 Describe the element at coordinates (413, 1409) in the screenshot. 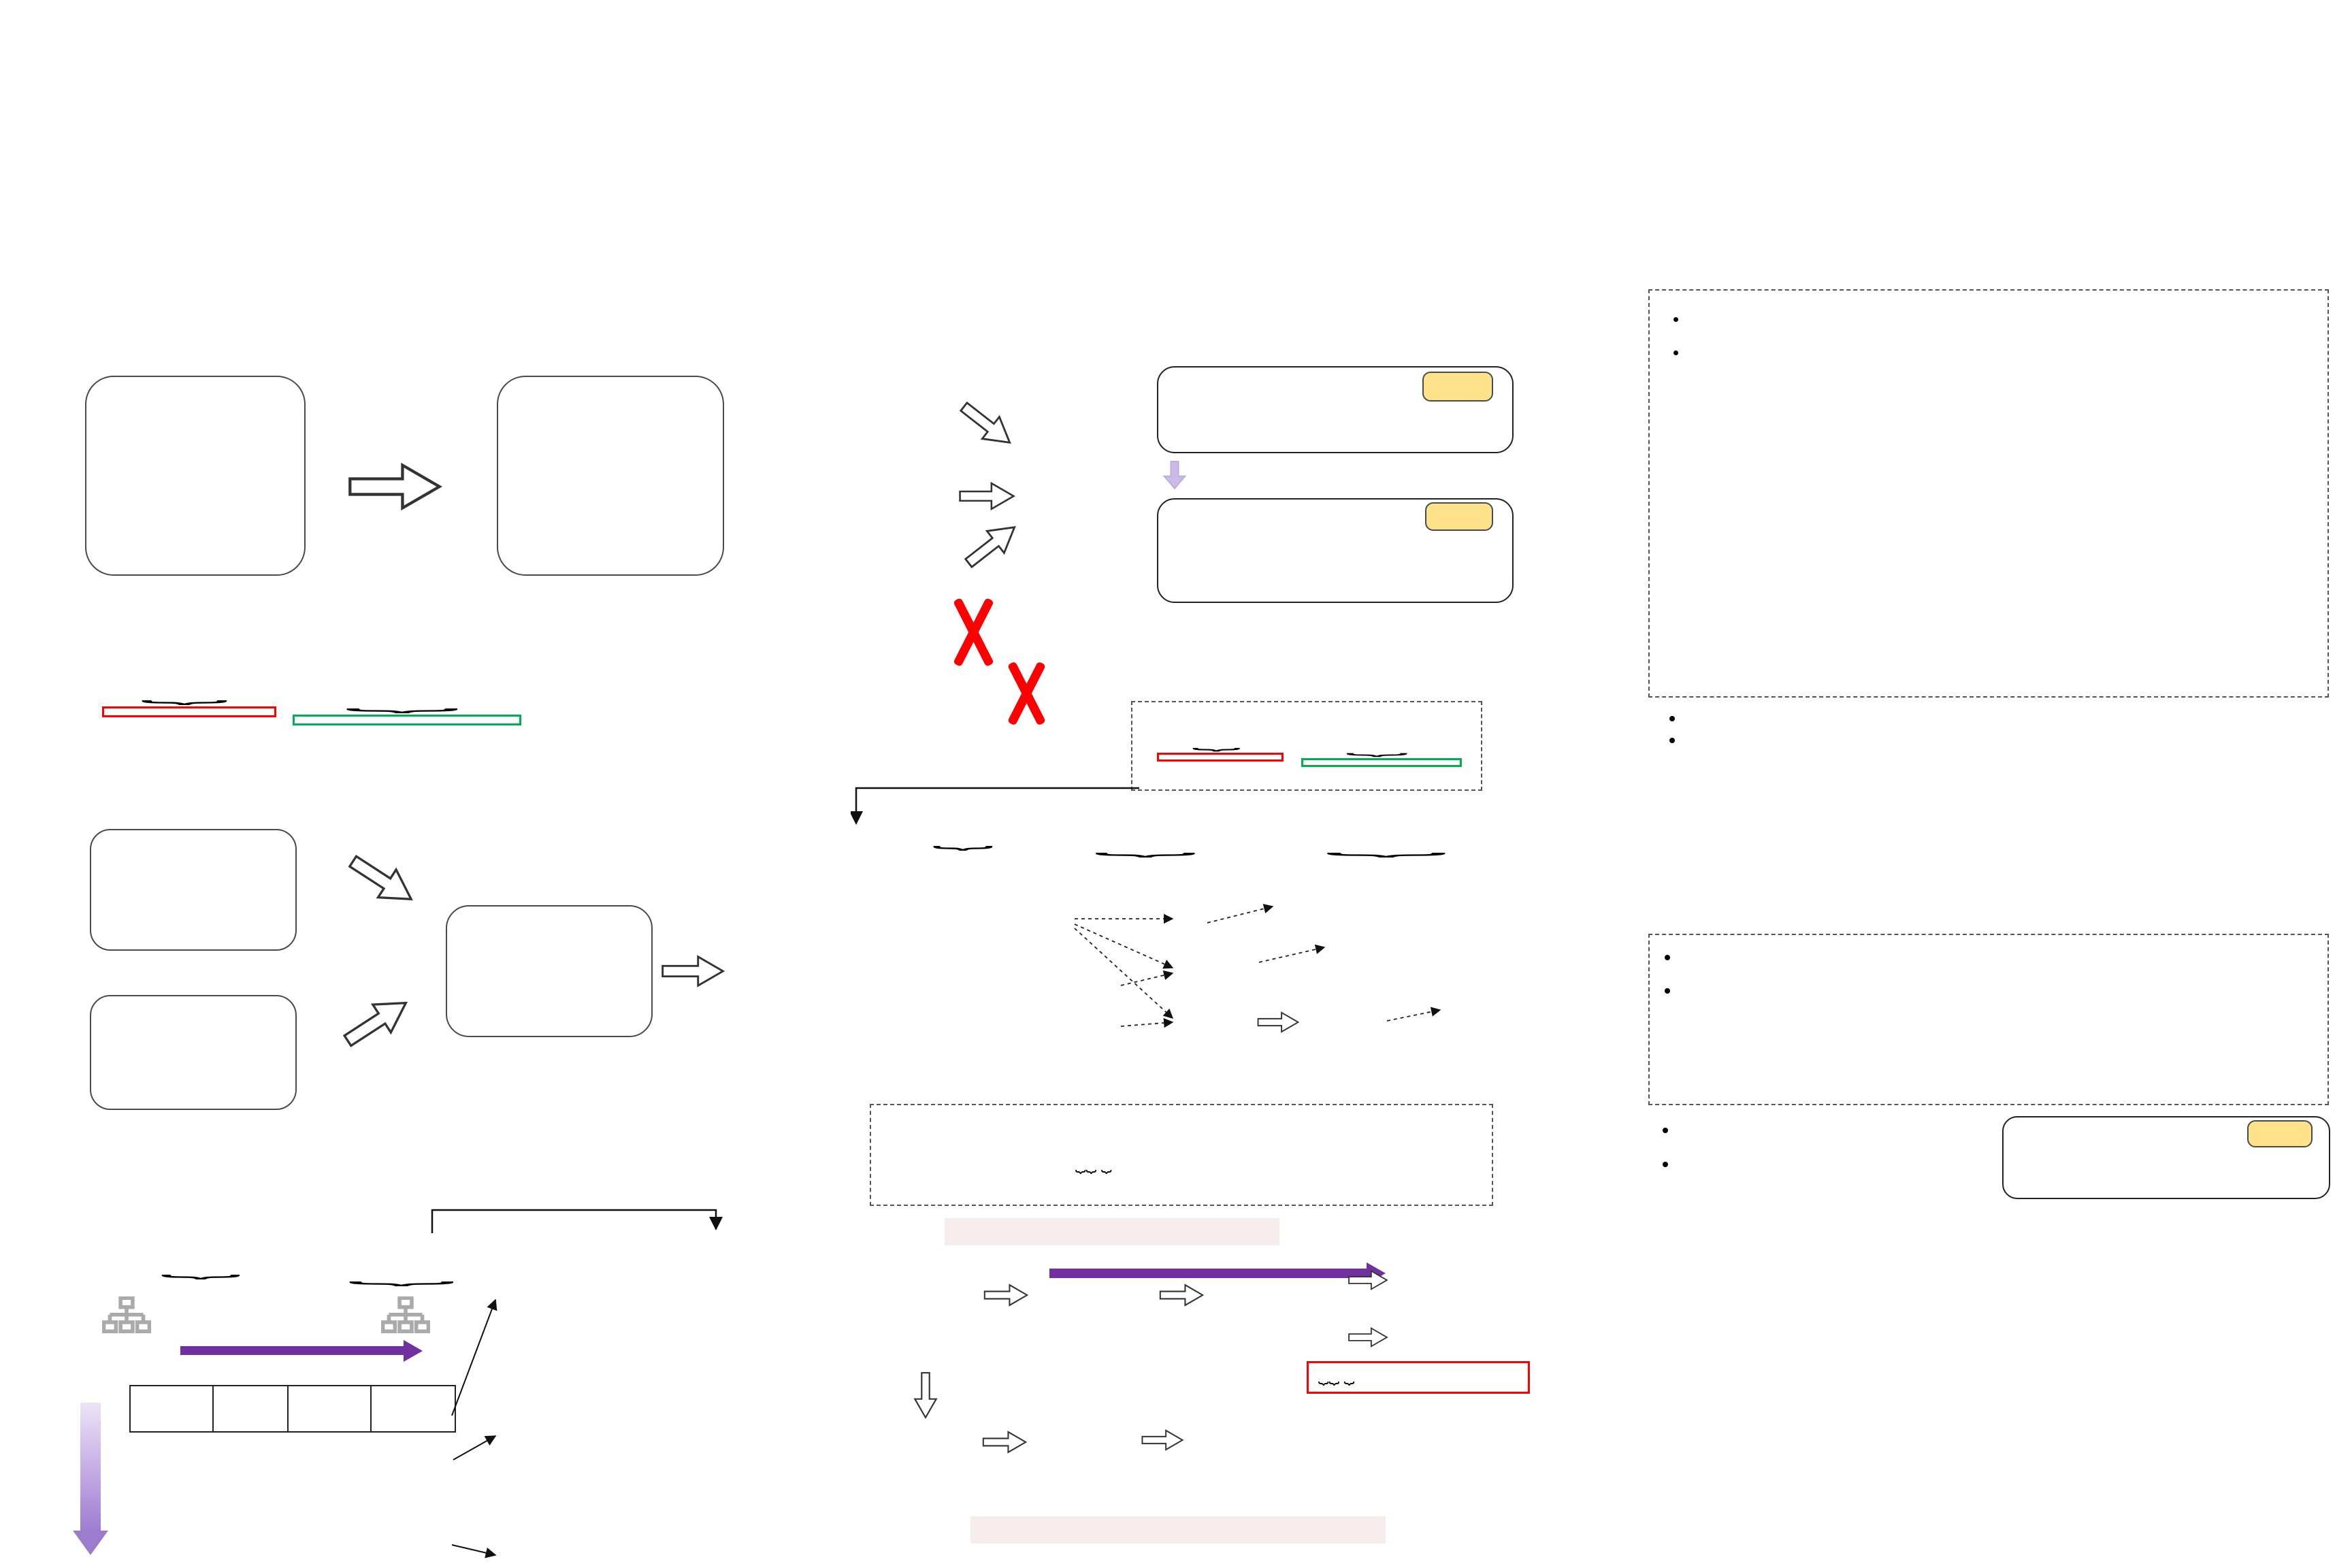

I see `col-class-discriminability` at that location.